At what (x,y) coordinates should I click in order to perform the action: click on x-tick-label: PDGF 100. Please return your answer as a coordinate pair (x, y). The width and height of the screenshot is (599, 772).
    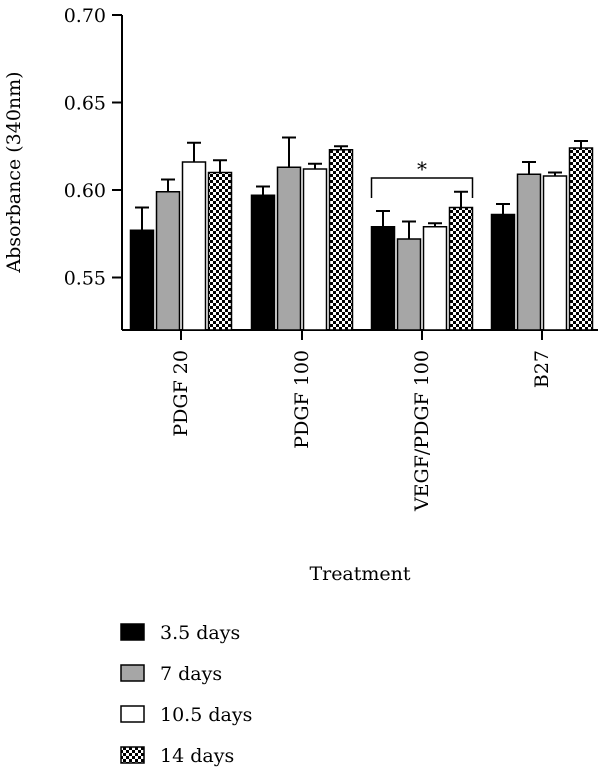
    Looking at the image, I should click on (302, 399).